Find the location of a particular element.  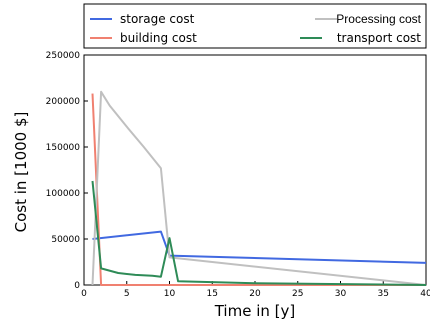

x-tick-label: 35 is located at coordinates (383, 294).